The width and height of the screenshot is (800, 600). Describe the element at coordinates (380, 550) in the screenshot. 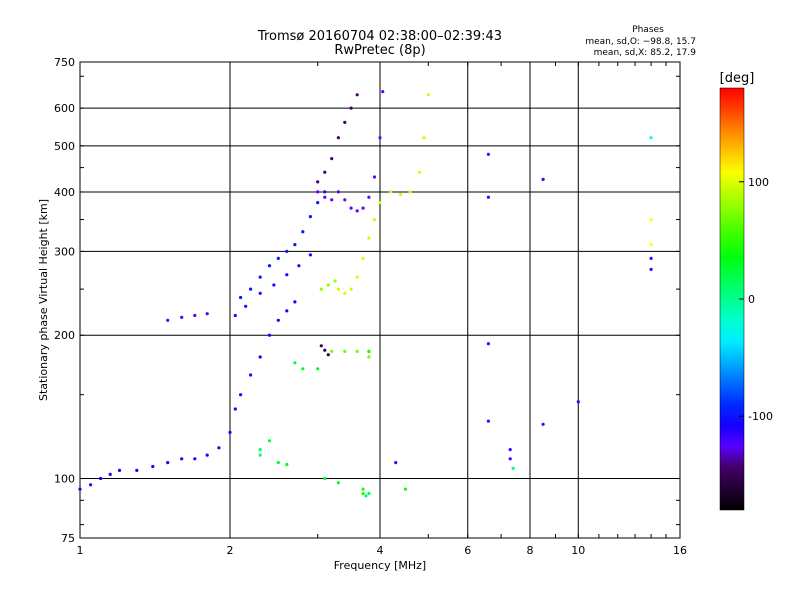

I see `x-tick-label: 4` at that location.